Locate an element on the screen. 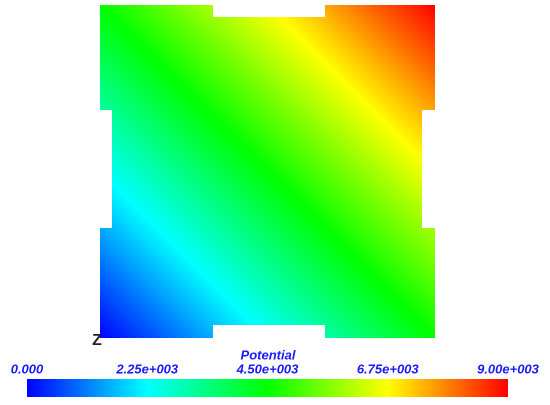  colorbar-tick-label: 2.25e+003 is located at coordinates (147, 368).